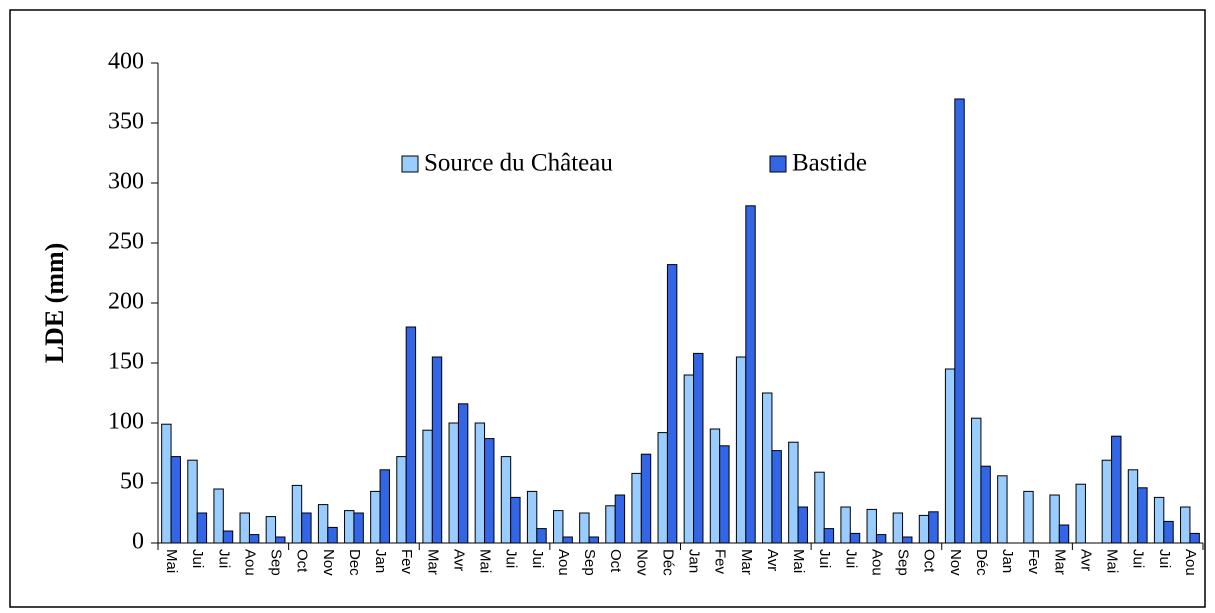 The height and width of the screenshot is (613, 1215). What do you see at coordinates (126, 362) in the screenshot?
I see `y-tick-label: 150` at bounding box center [126, 362].